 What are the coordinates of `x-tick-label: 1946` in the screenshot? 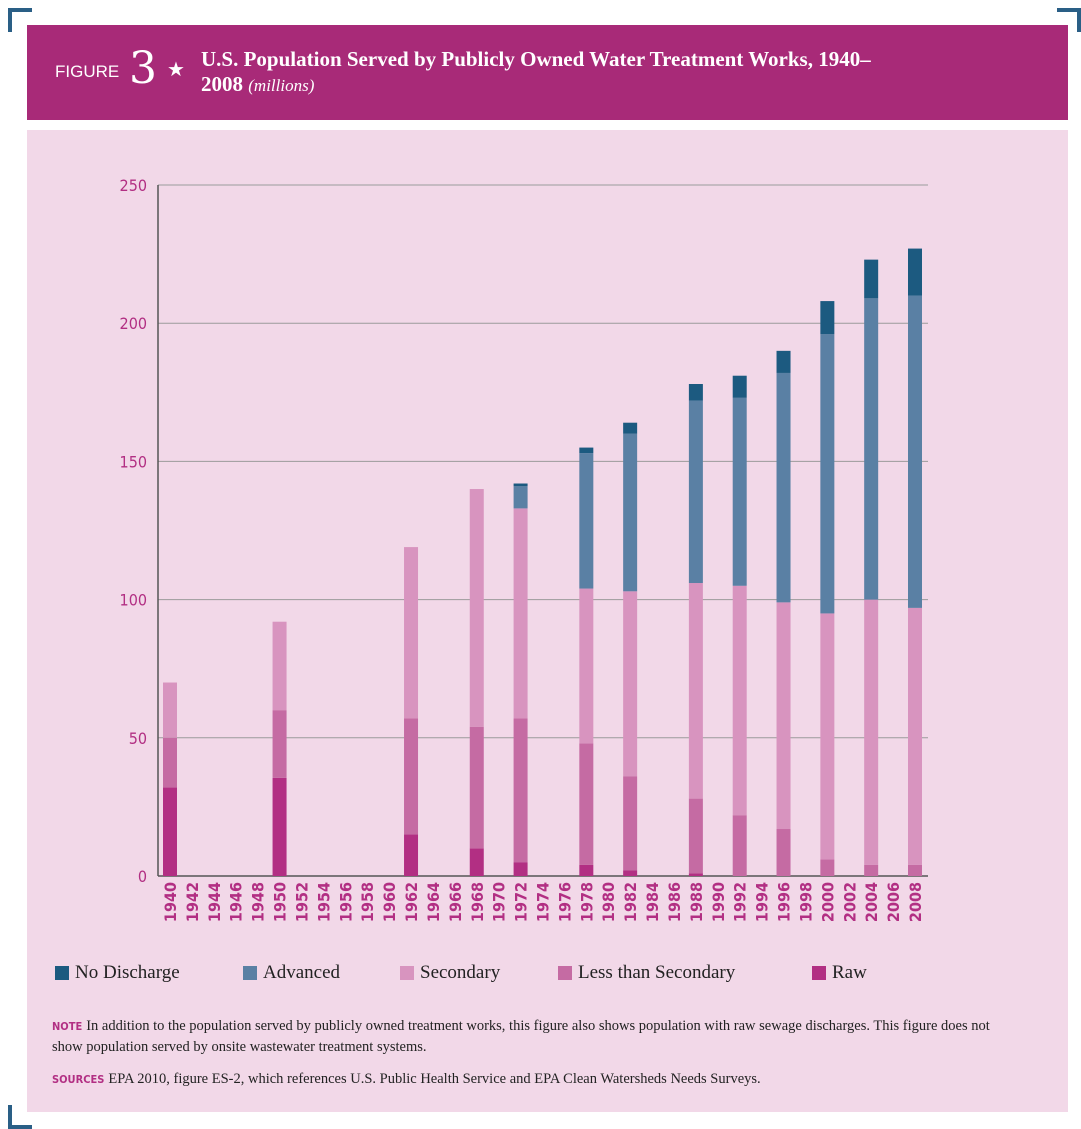 It's located at (236, 902).